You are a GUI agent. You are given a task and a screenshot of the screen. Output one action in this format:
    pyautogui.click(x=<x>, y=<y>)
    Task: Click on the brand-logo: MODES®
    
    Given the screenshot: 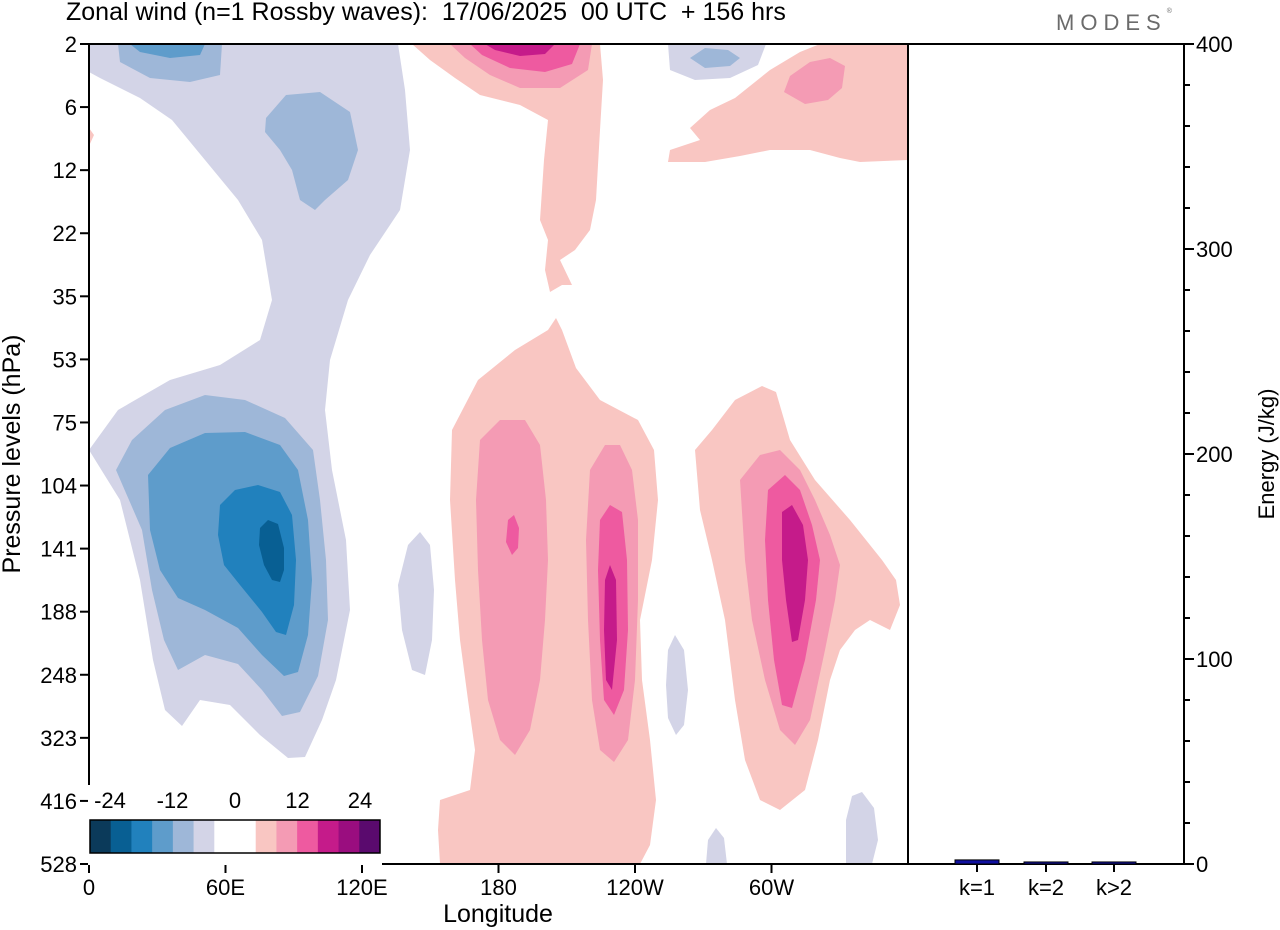 What is the action you would take?
    pyautogui.click(x=1114, y=22)
    